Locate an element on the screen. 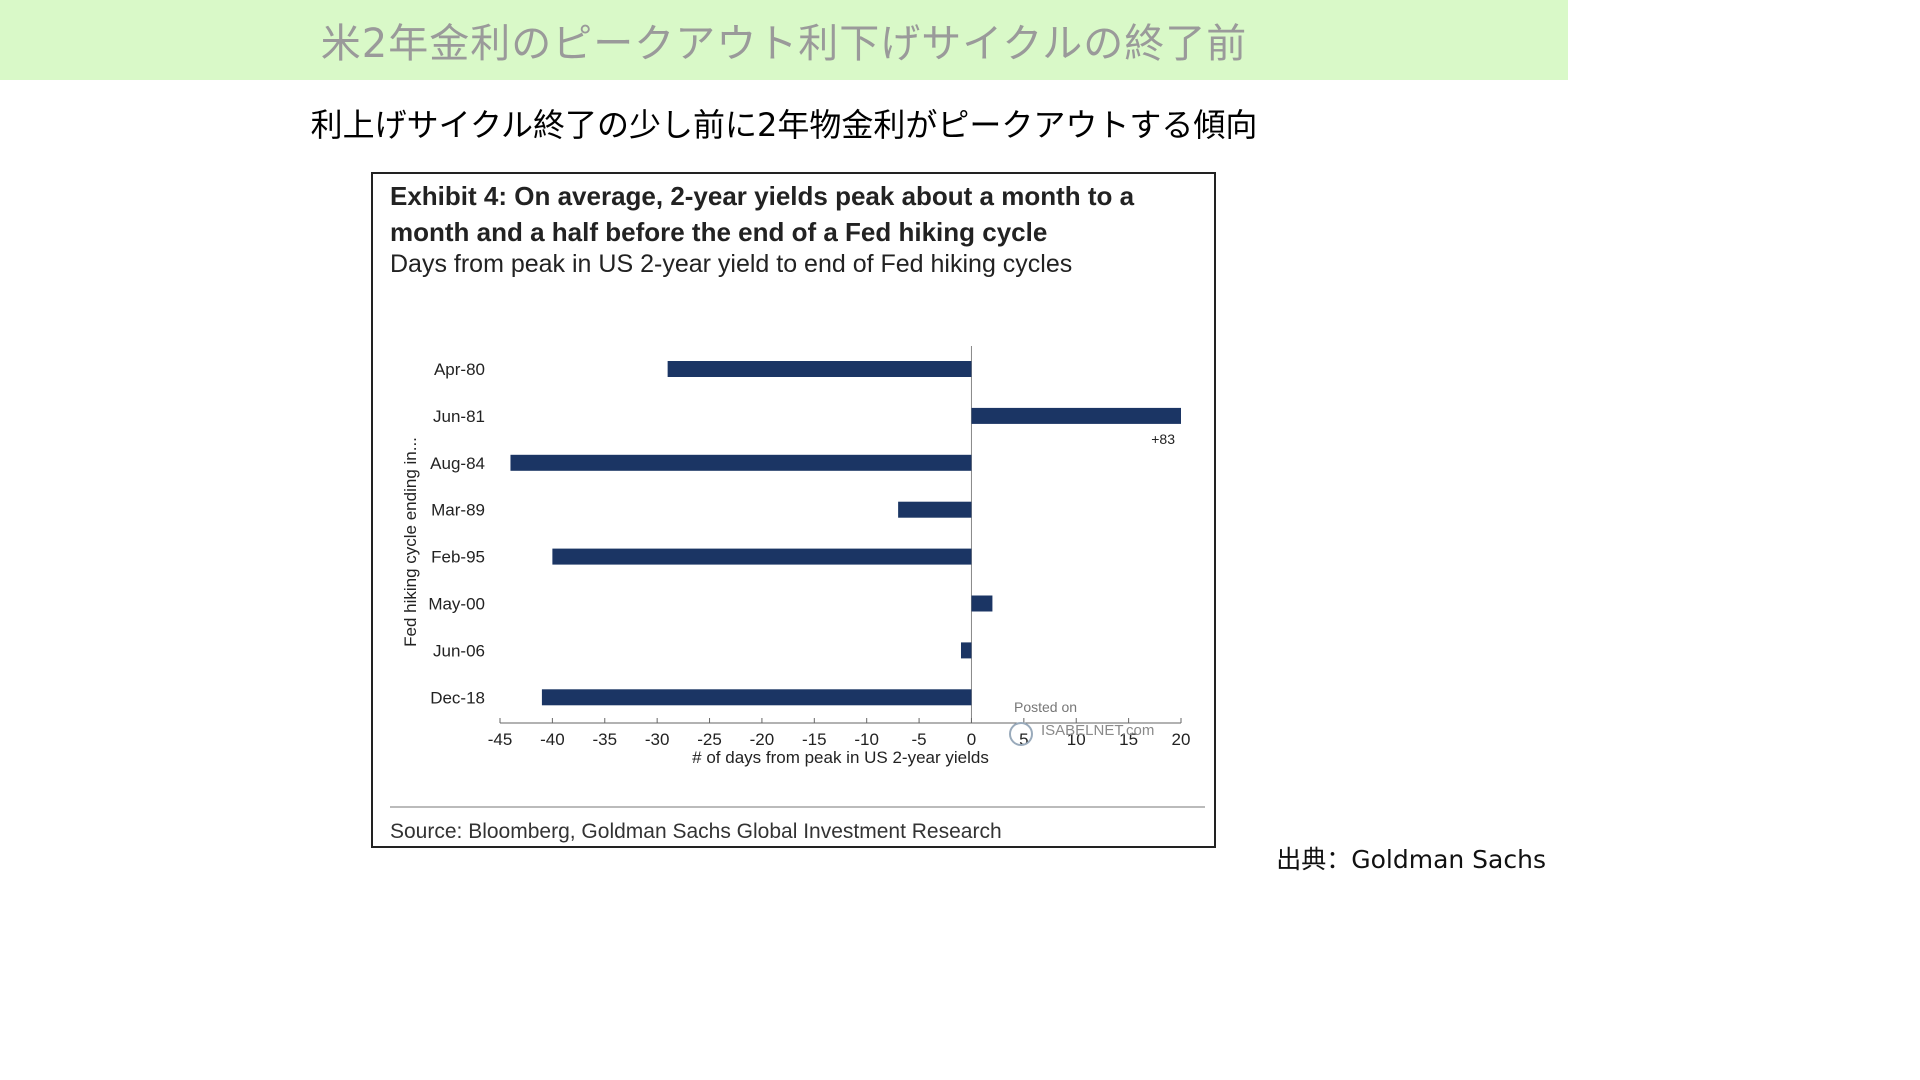  watermark-site: ISABELNET.com is located at coordinates (1097, 730).